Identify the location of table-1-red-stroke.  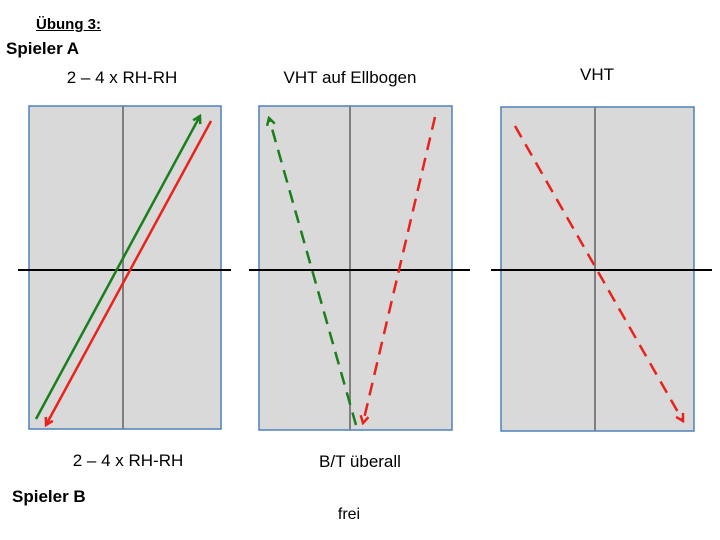
(129, 272).